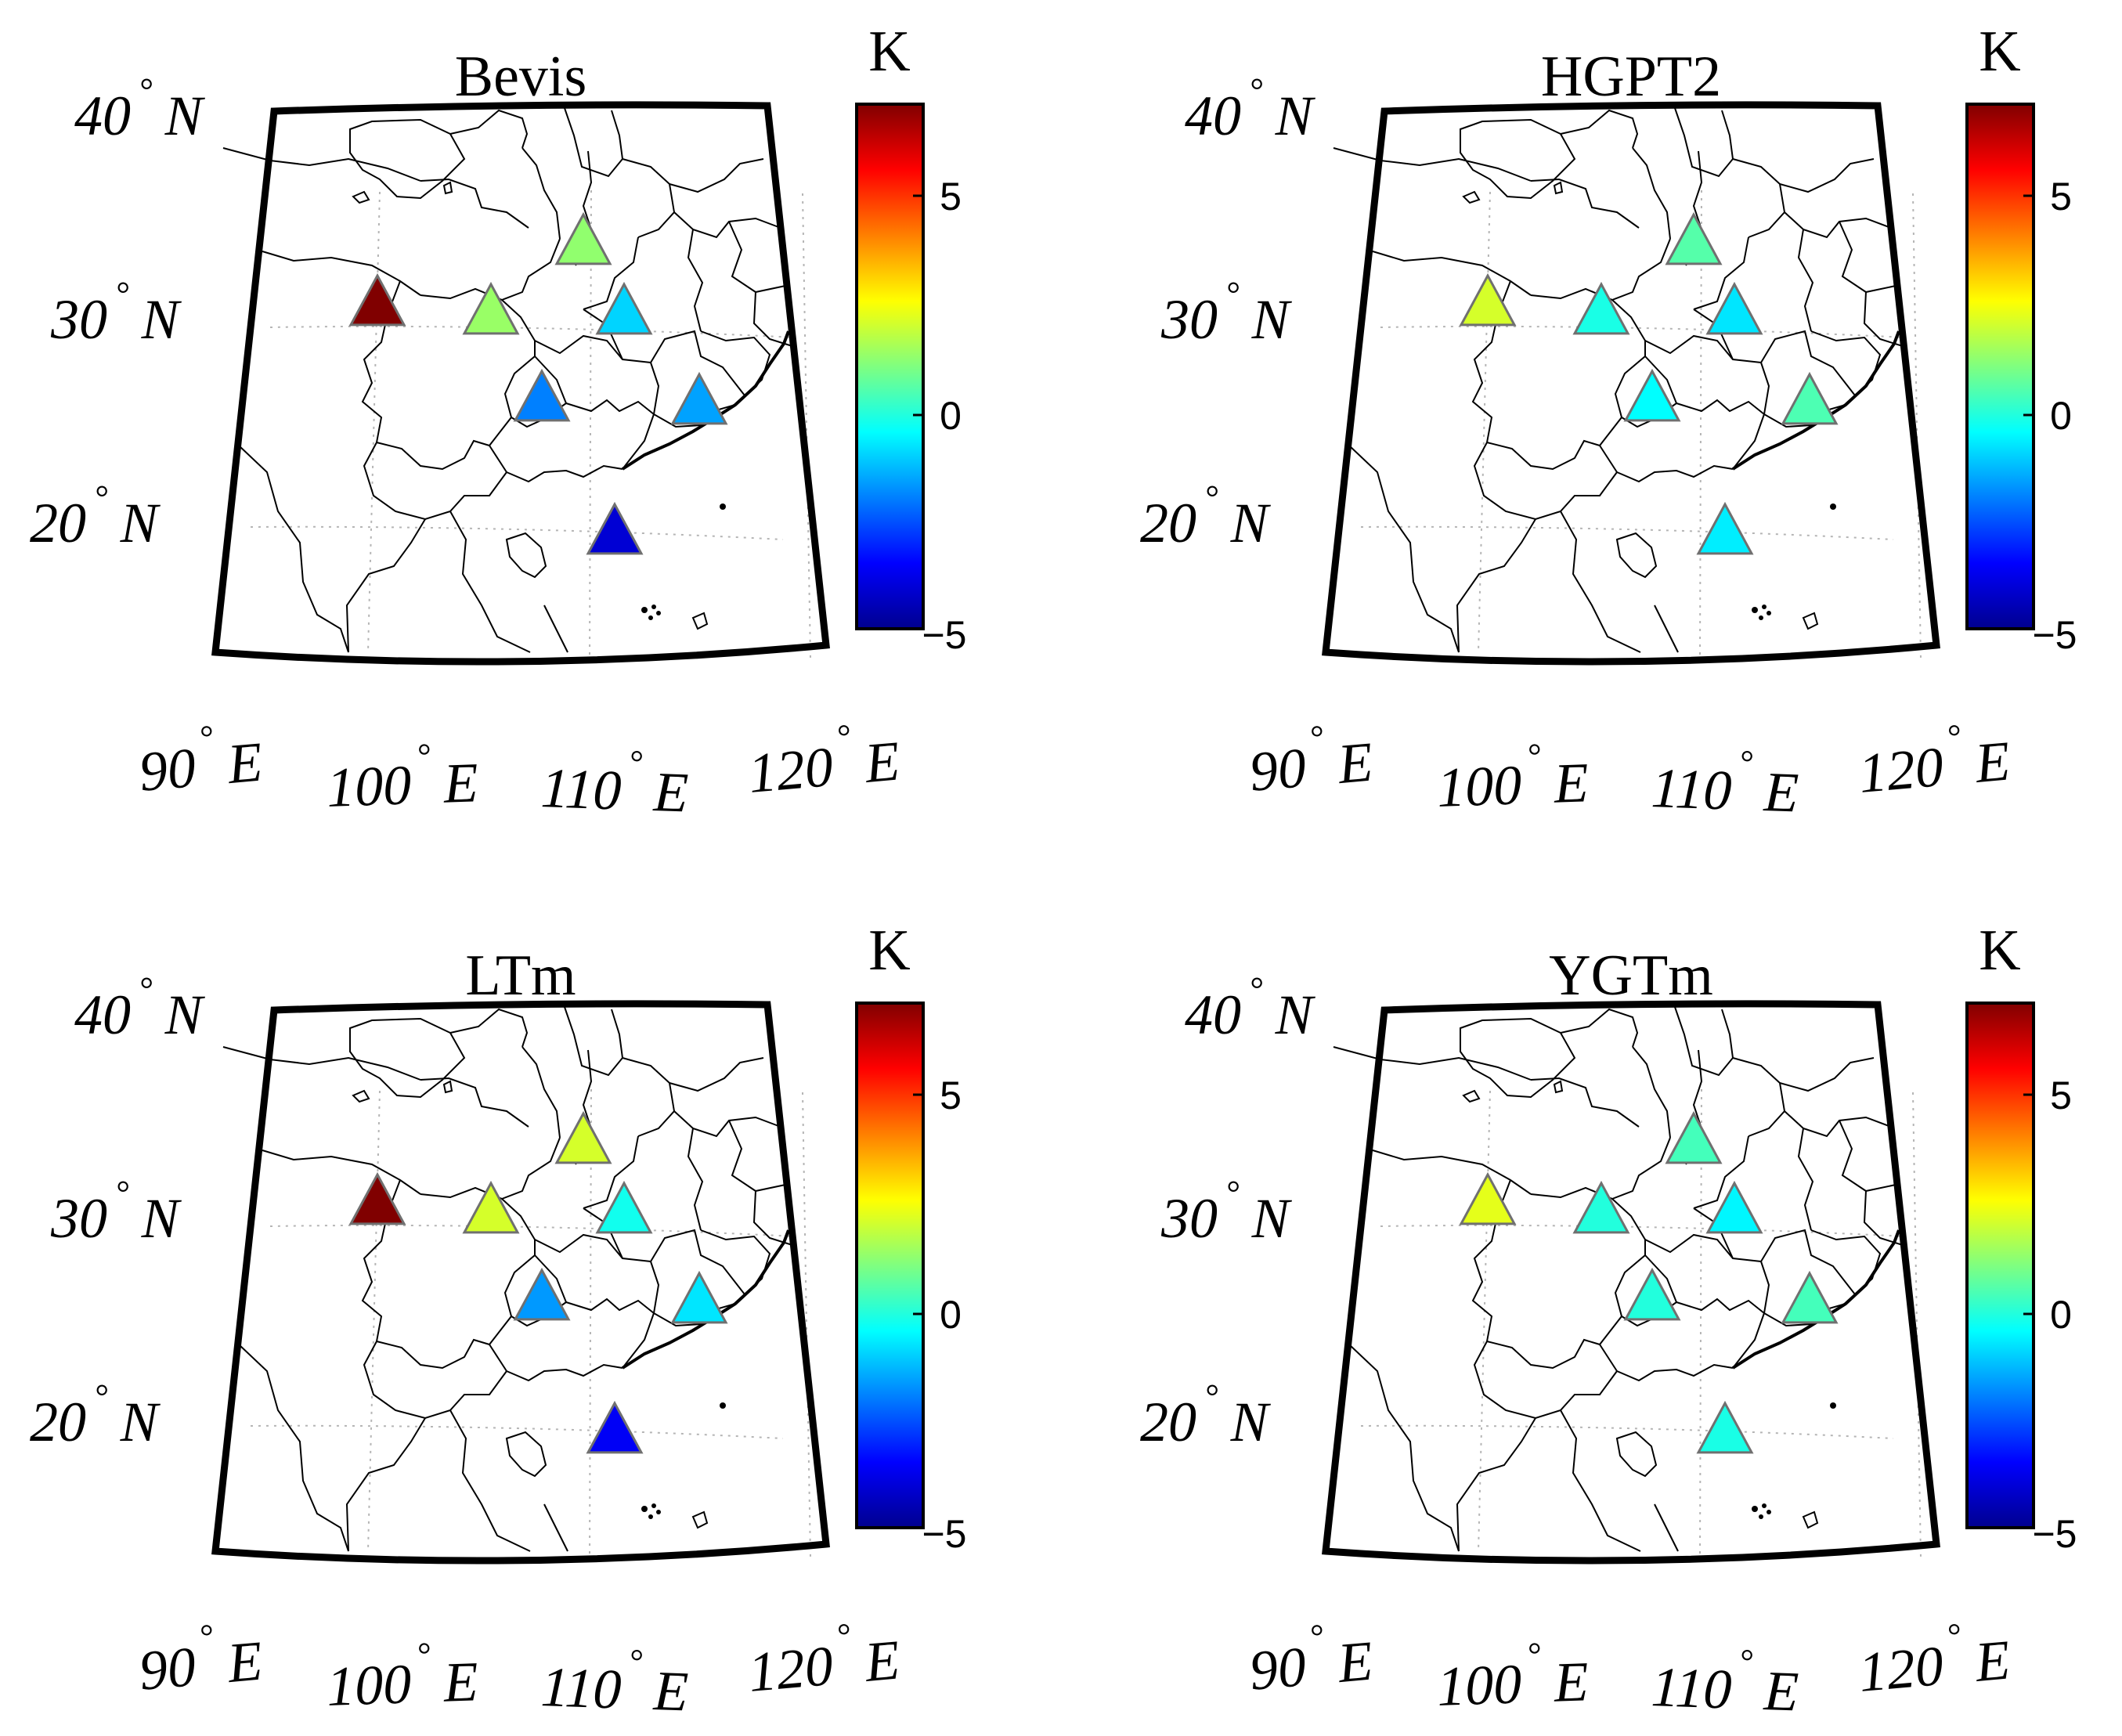  I want to click on panel-title: HGPT2, so click(1631, 77).